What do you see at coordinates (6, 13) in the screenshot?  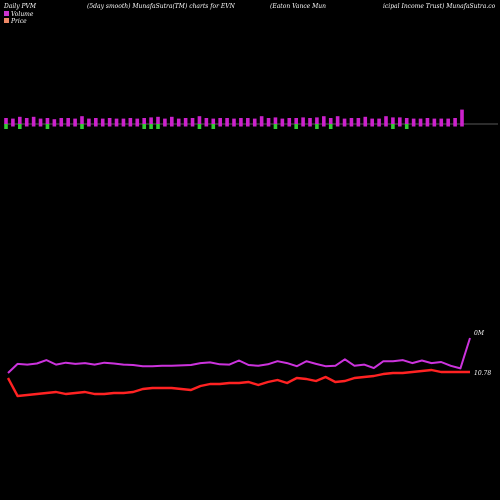 I see `legend-volume-swatch` at bounding box center [6, 13].